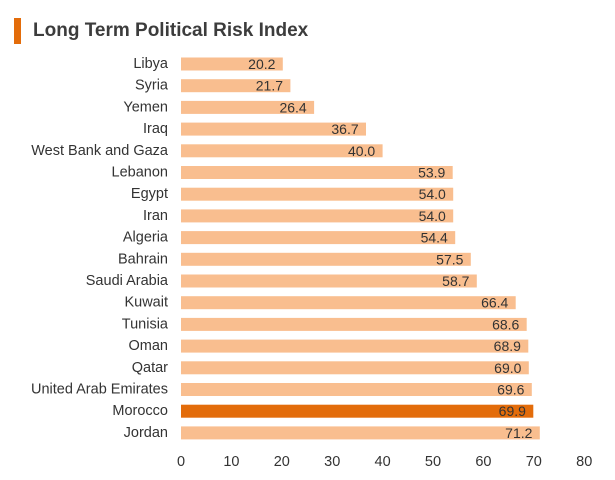  Describe the element at coordinates (494, 303) in the screenshot. I see `value-label: 66.4` at that location.